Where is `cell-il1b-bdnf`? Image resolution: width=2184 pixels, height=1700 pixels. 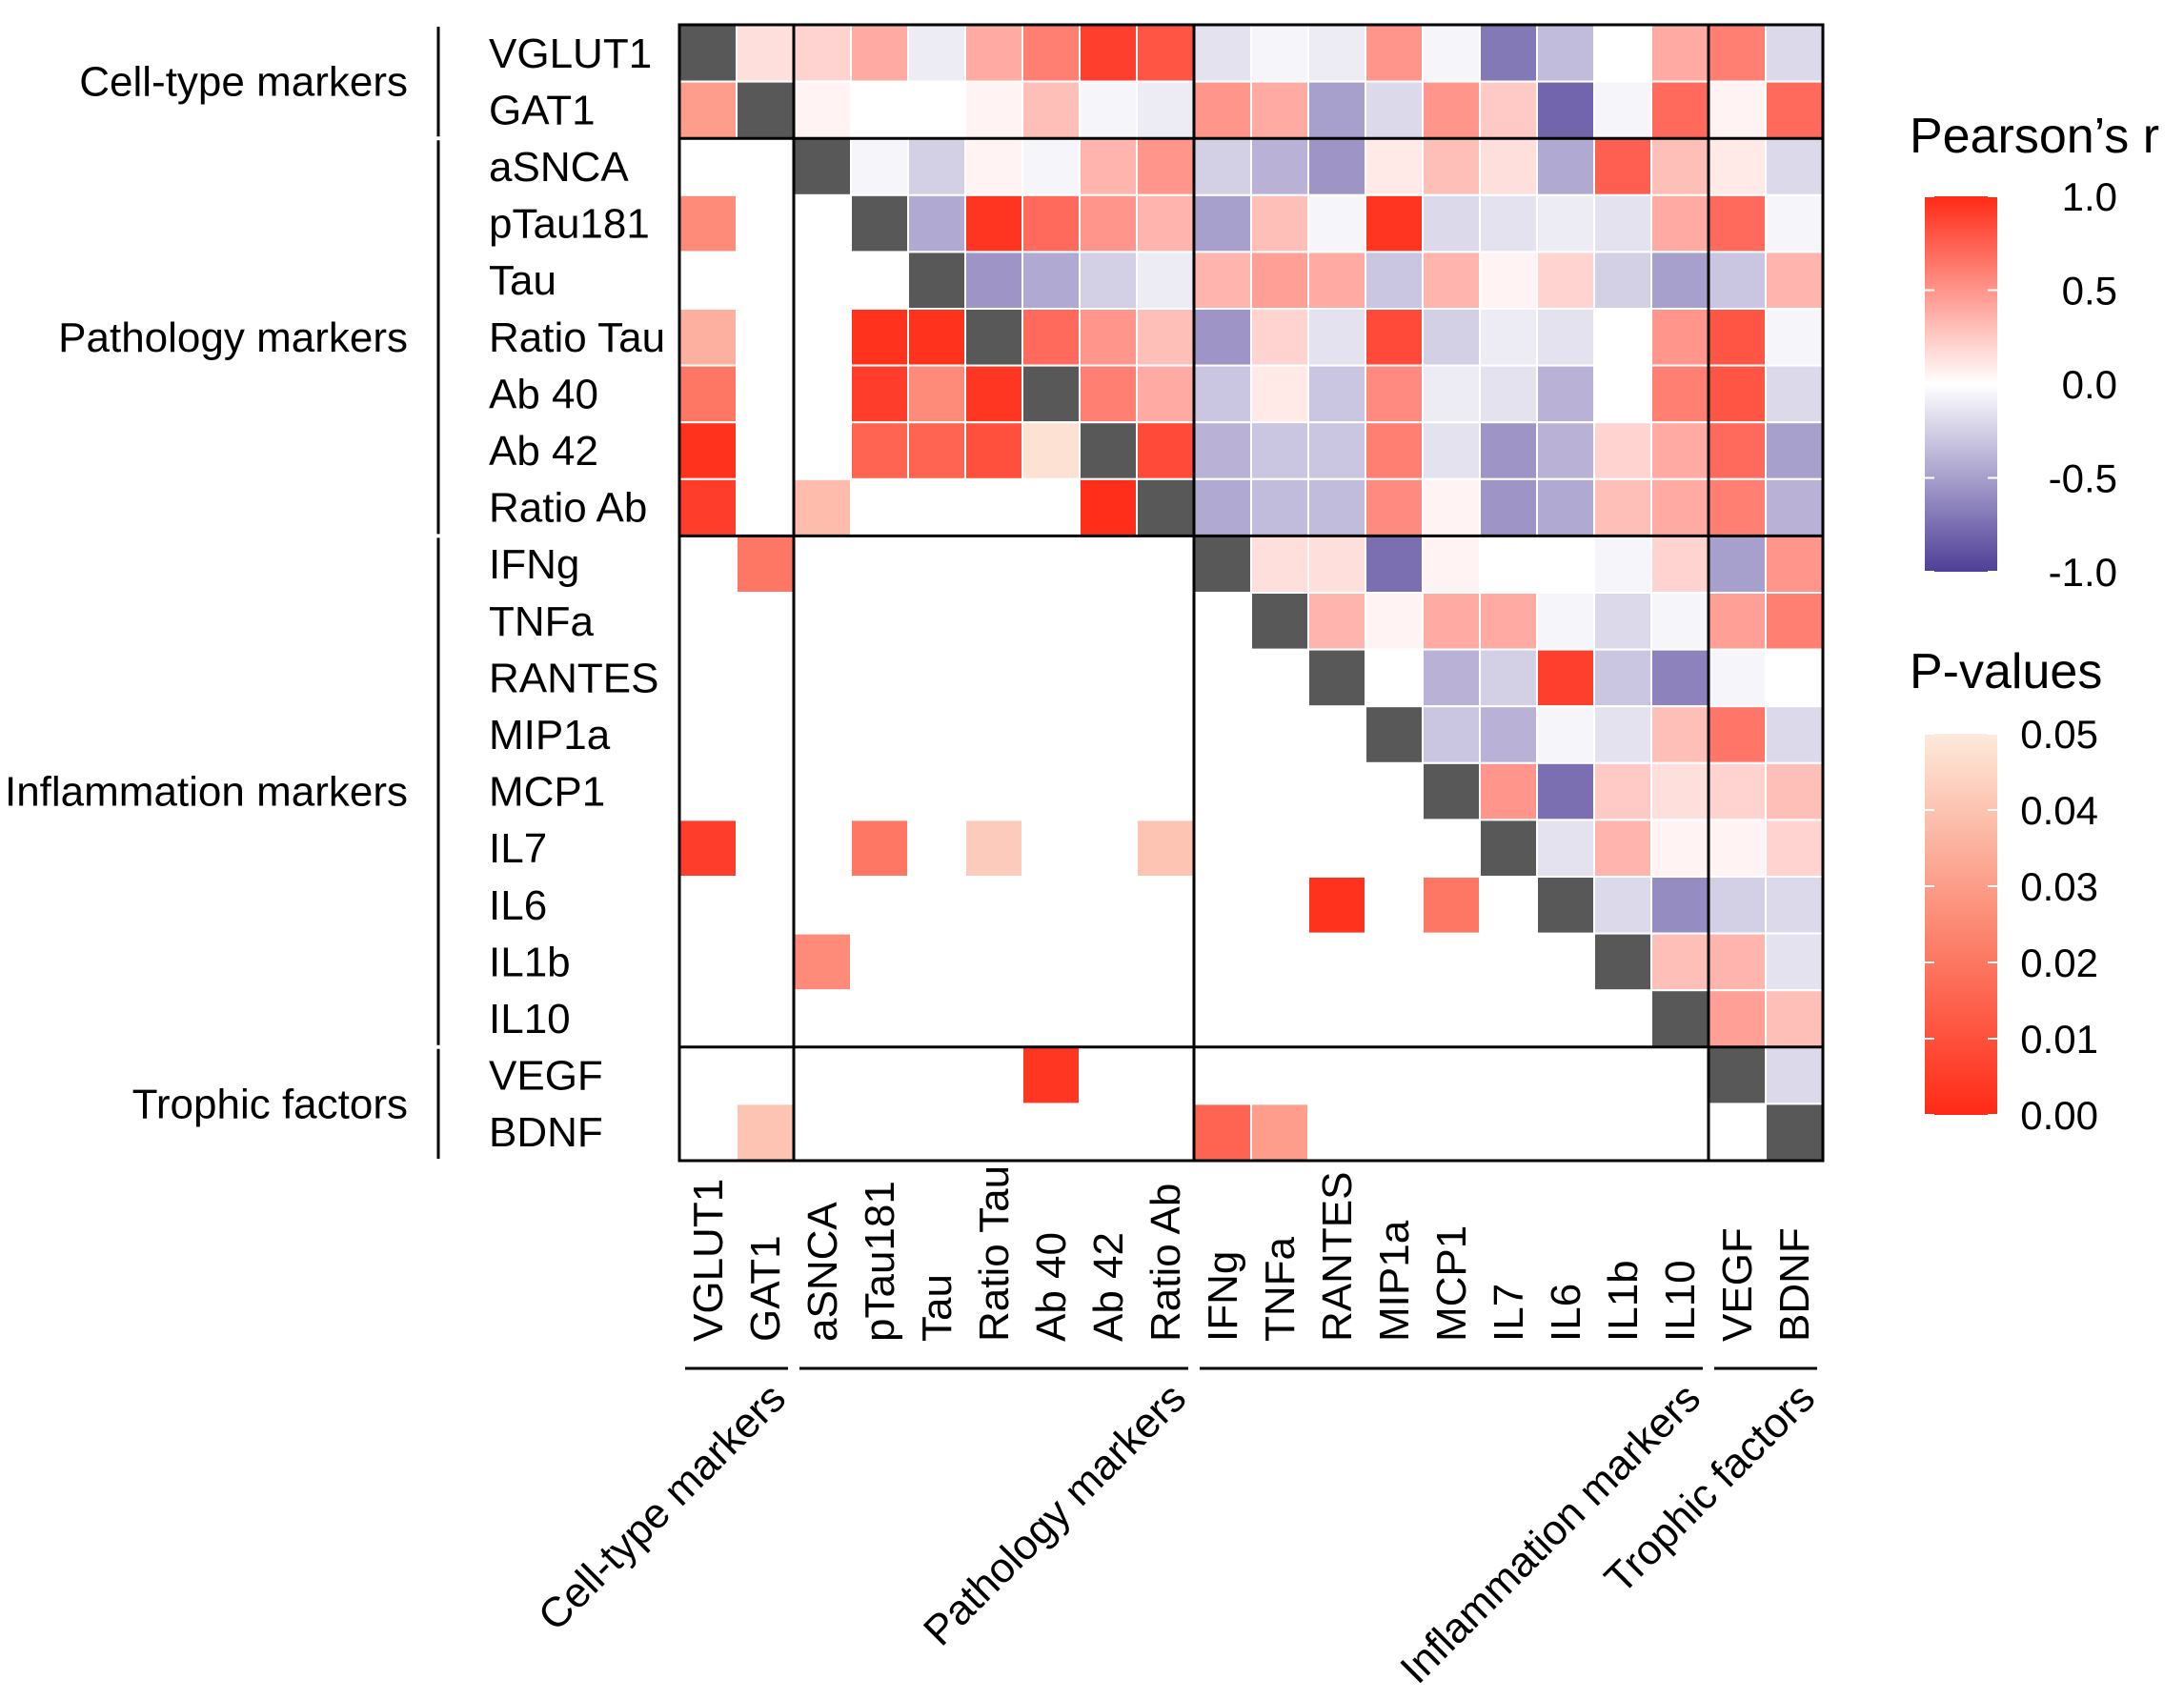 cell-il1b-bdnf is located at coordinates (1795, 962).